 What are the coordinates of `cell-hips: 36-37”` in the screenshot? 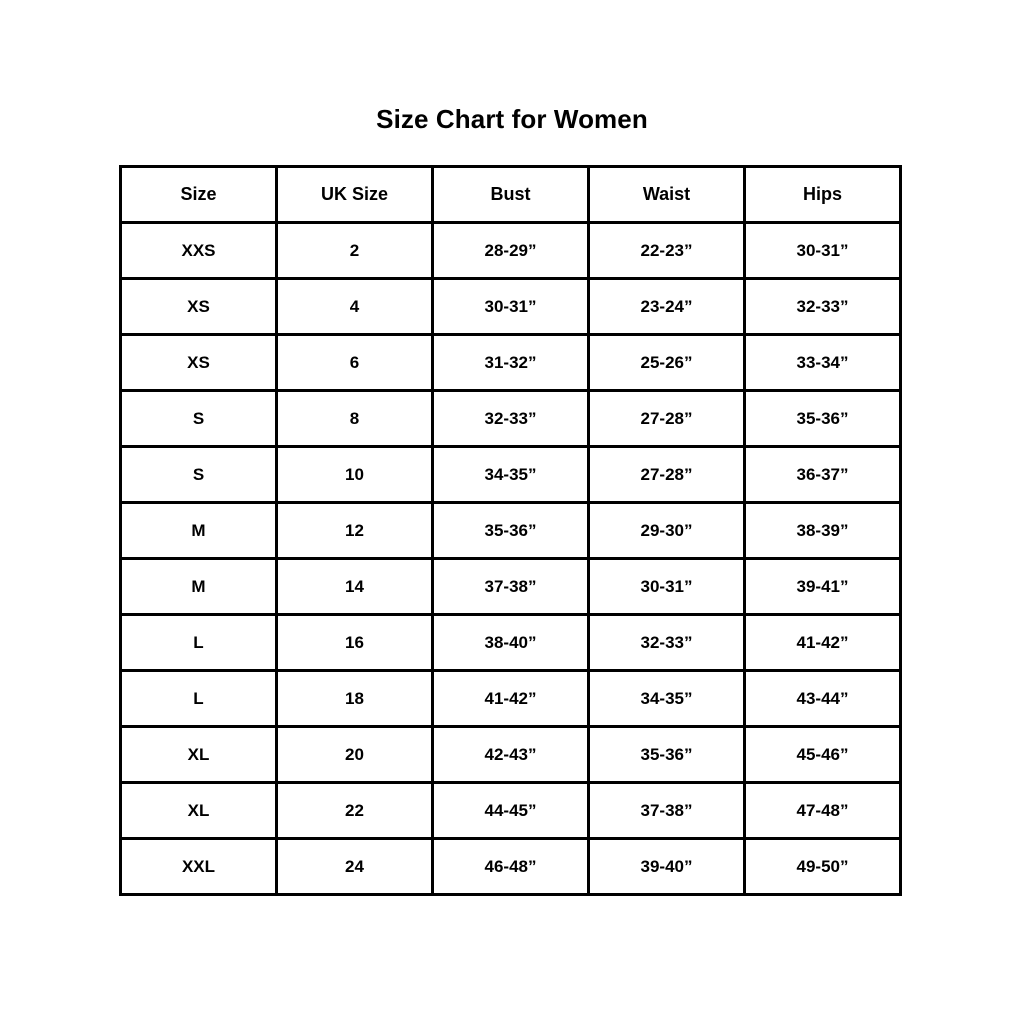 It's located at (822, 474).